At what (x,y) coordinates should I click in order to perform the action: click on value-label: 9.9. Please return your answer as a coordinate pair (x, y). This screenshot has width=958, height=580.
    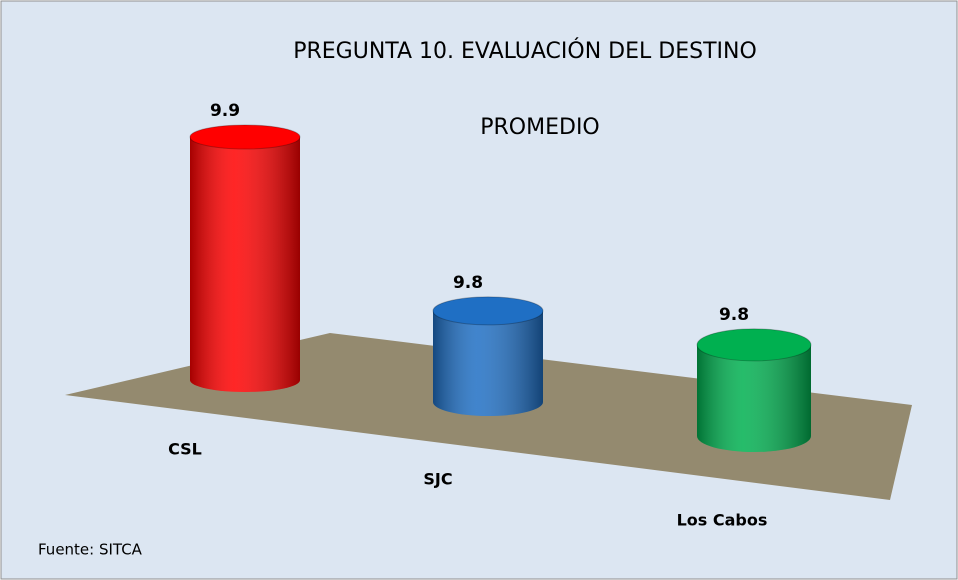
    Looking at the image, I should click on (225, 111).